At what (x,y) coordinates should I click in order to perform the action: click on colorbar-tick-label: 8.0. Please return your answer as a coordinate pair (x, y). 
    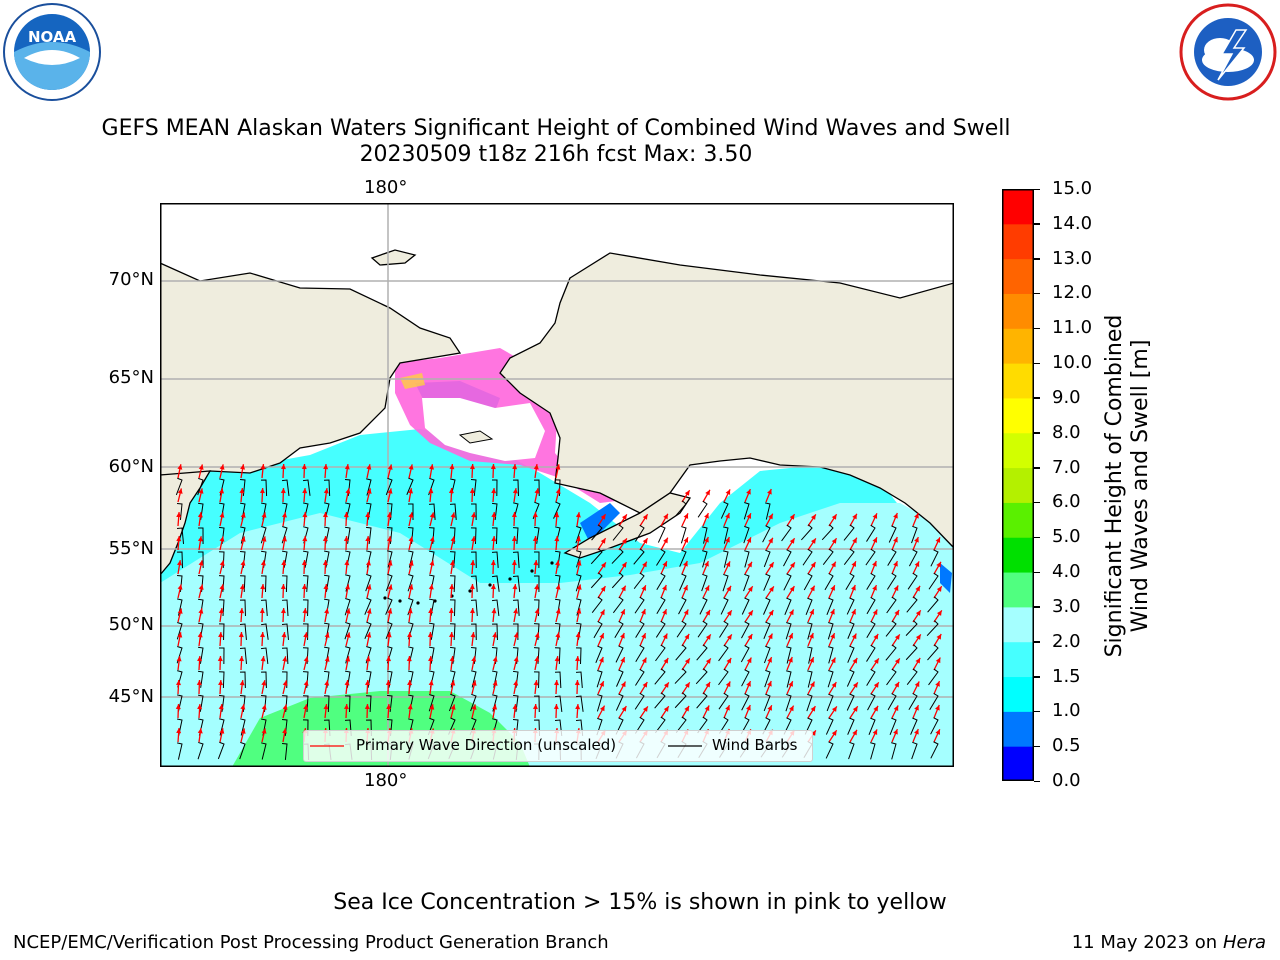
    Looking at the image, I should click on (1066, 432).